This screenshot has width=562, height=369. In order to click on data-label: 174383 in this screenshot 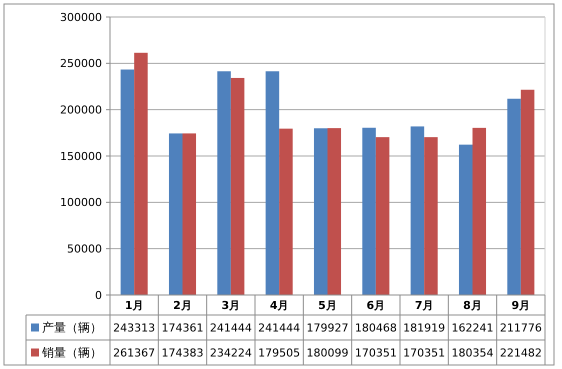, I will do `click(183, 353)`.